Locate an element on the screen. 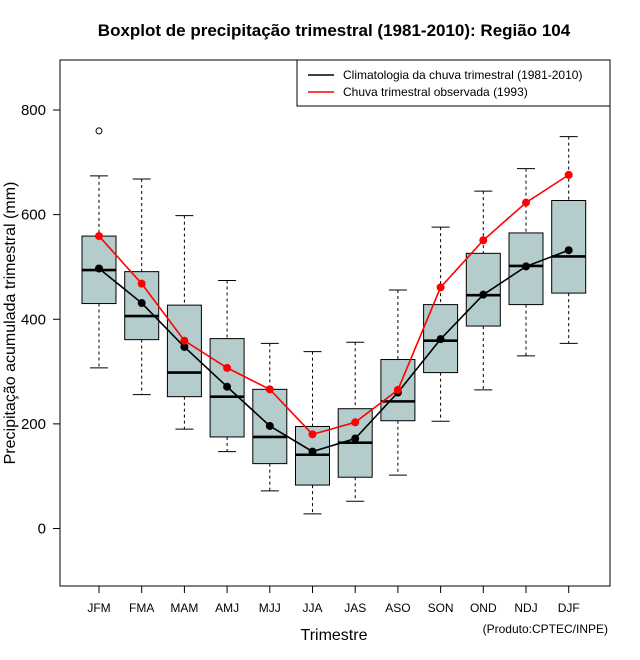 The width and height of the screenshot is (640, 660). box-mam is located at coordinates (184, 322).